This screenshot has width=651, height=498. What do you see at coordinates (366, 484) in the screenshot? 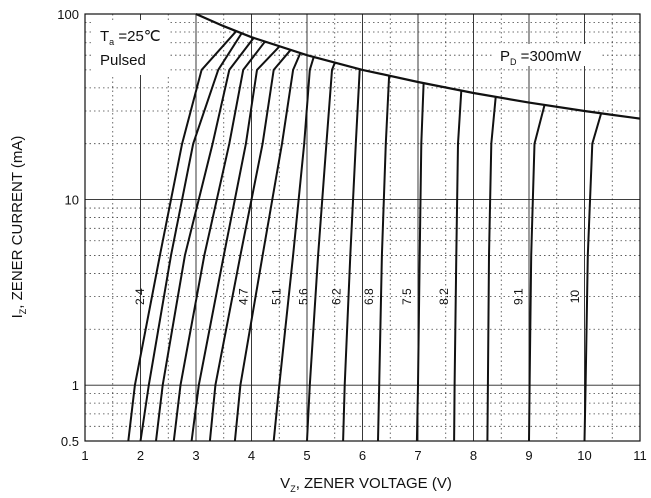
I see `x-axis-title: VZ, ZENER VOLTAGE (V)` at bounding box center [366, 484].